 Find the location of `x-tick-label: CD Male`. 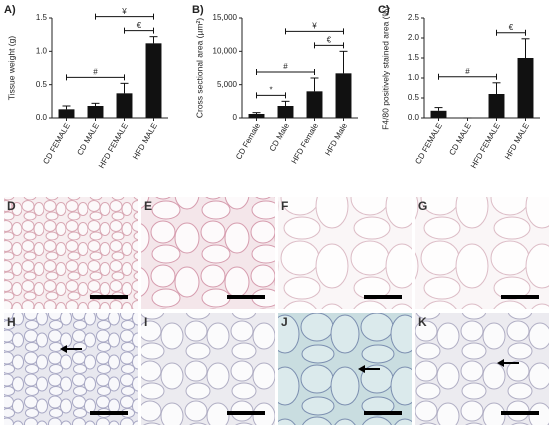

x-tick-label: CD Male is located at coordinates (280, 137).